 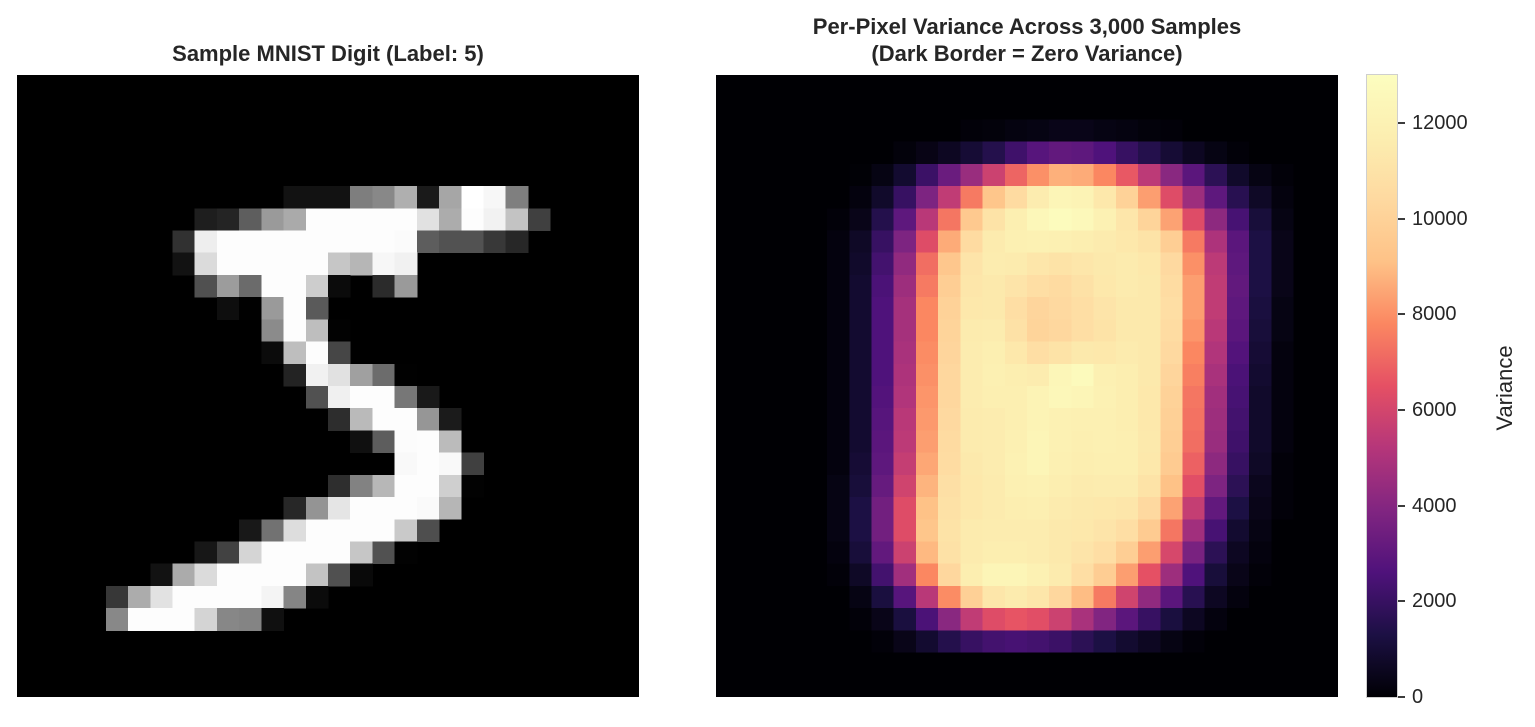 What do you see at coordinates (1440, 122) in the screenshot?
I see `colorbar-tick-label: 12000` at bounding box center [1440, 122].